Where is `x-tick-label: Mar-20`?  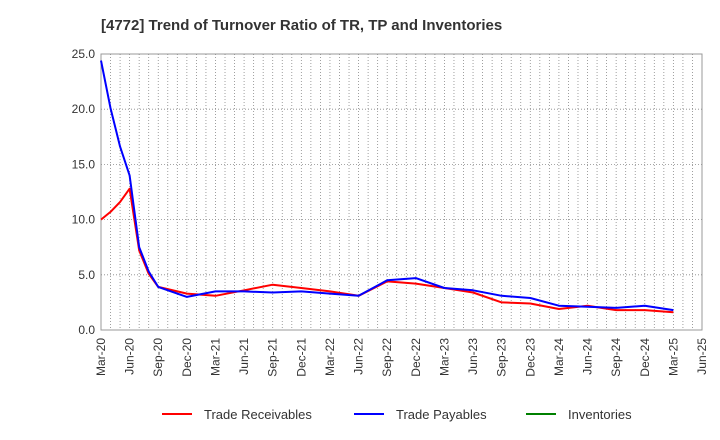 x-tick-label: Mar-20 is located at coordinates (101, 357).